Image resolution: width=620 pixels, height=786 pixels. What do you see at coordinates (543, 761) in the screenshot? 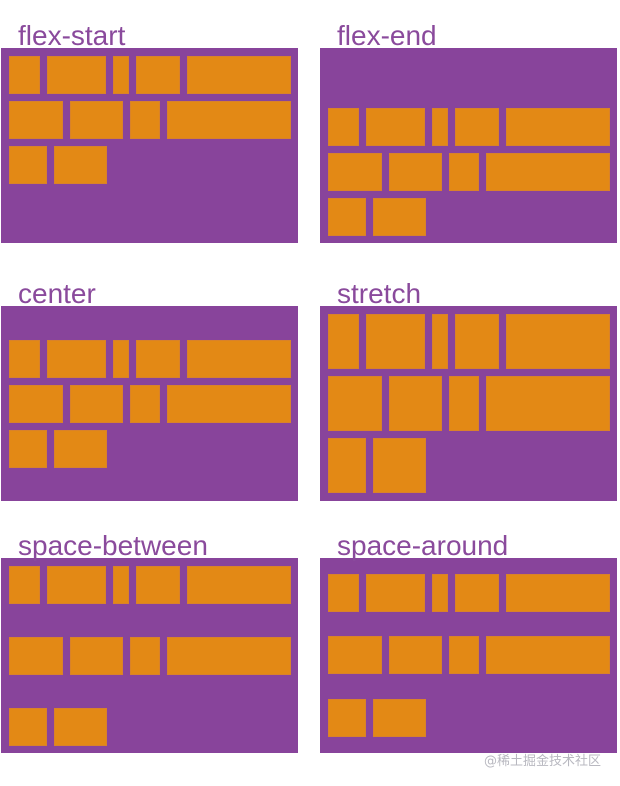
I see `watermark: @稀土掘金技术社区` at bounding box center [543, 761].